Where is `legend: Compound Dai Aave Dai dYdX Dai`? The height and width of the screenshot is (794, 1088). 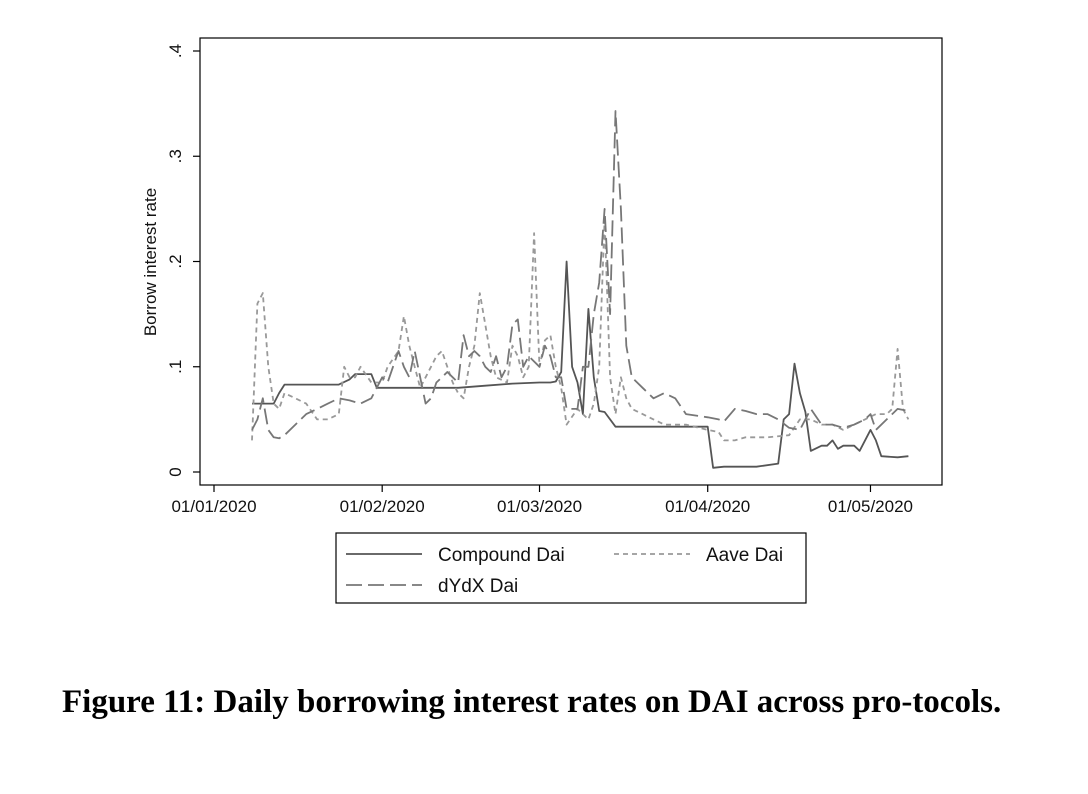 legend: Compound Dai Aave Dai dYdX Dai is located at coordinates (571, 568).